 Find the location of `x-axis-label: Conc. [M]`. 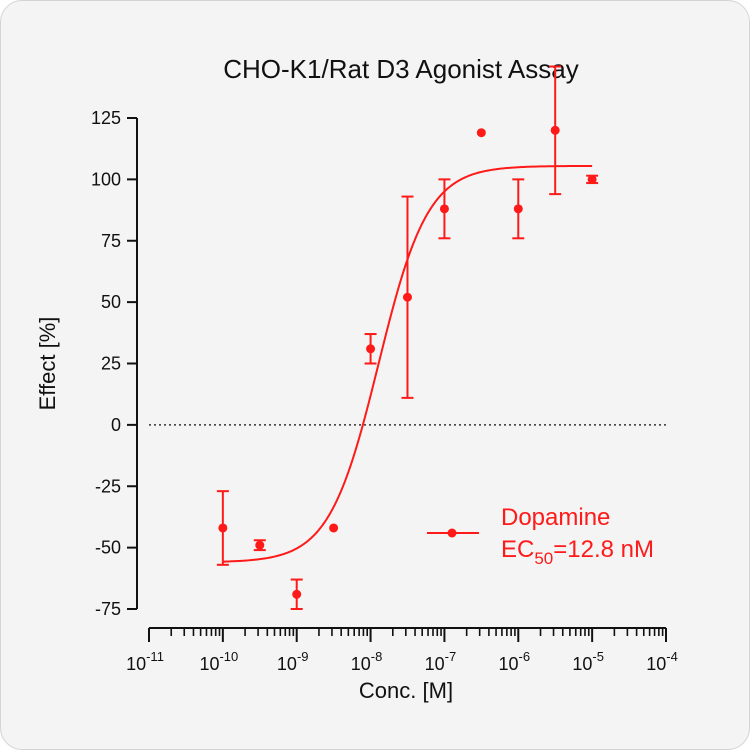

x-axis-label: Conc. [M] is located at coordinates (406, 690).